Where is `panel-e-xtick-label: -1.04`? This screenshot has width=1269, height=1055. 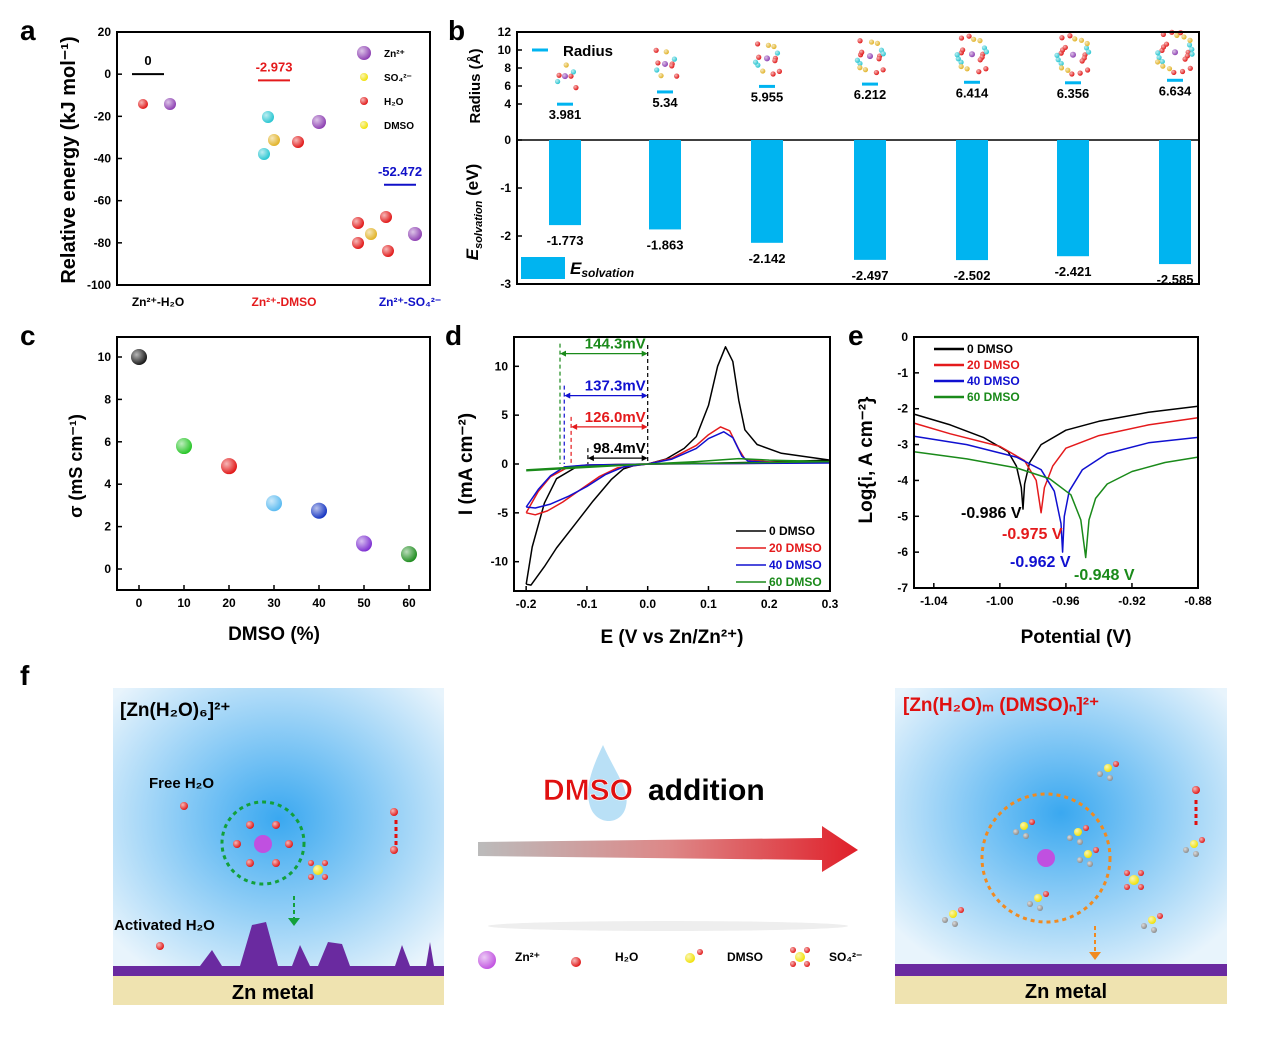 panel-e-xtick-label: -1.04 is located at coordinates (934, 601).